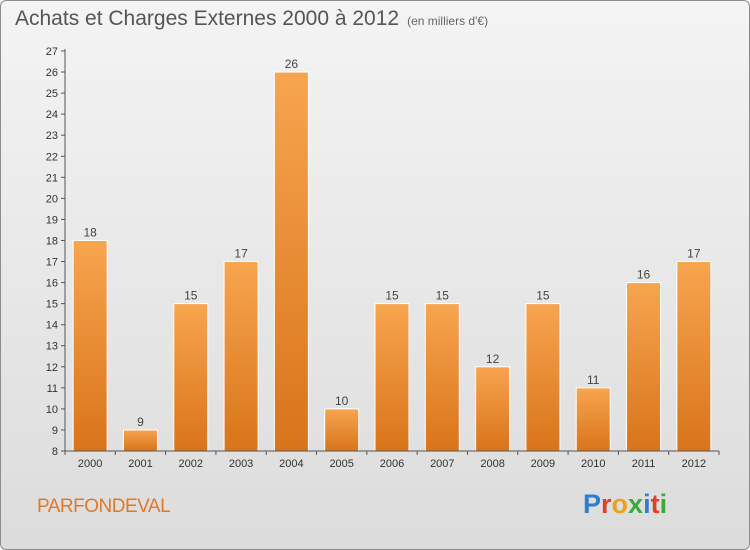 This screenshot has height=550, width=750. What do you see at coordinates (52, 157) in the screenshot?
I see `y-tick-label: 22` at bounding box center [52, 157].